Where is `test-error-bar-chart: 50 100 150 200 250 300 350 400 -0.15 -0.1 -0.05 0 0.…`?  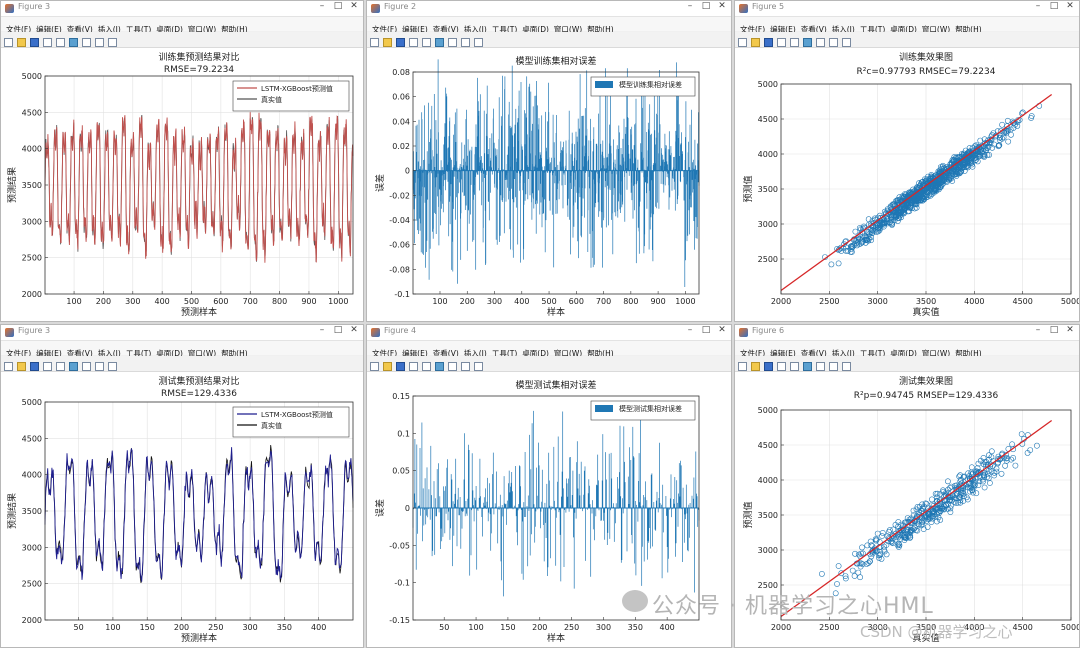 test-error-bar-chart: 50 100 150 200 250 300 350 400 -0.15 -0.1 -0.05 0 0.… is located at coordinates (549, 509).